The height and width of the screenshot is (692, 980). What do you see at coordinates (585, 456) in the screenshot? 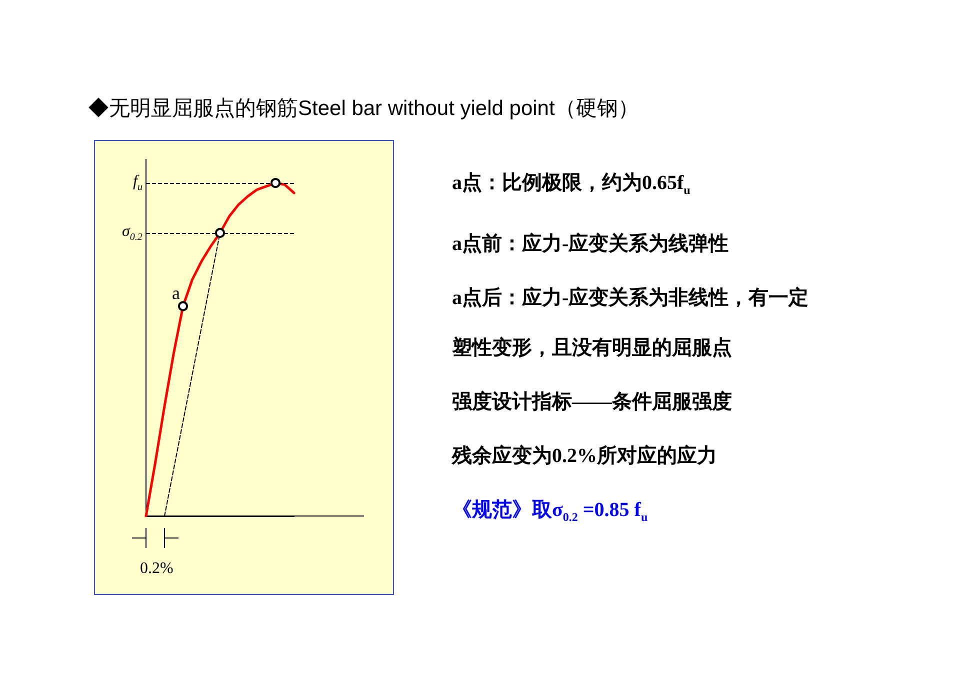
I see `text: 残余应变为0.2%所对应的应力` at bounding box center [585, 456].